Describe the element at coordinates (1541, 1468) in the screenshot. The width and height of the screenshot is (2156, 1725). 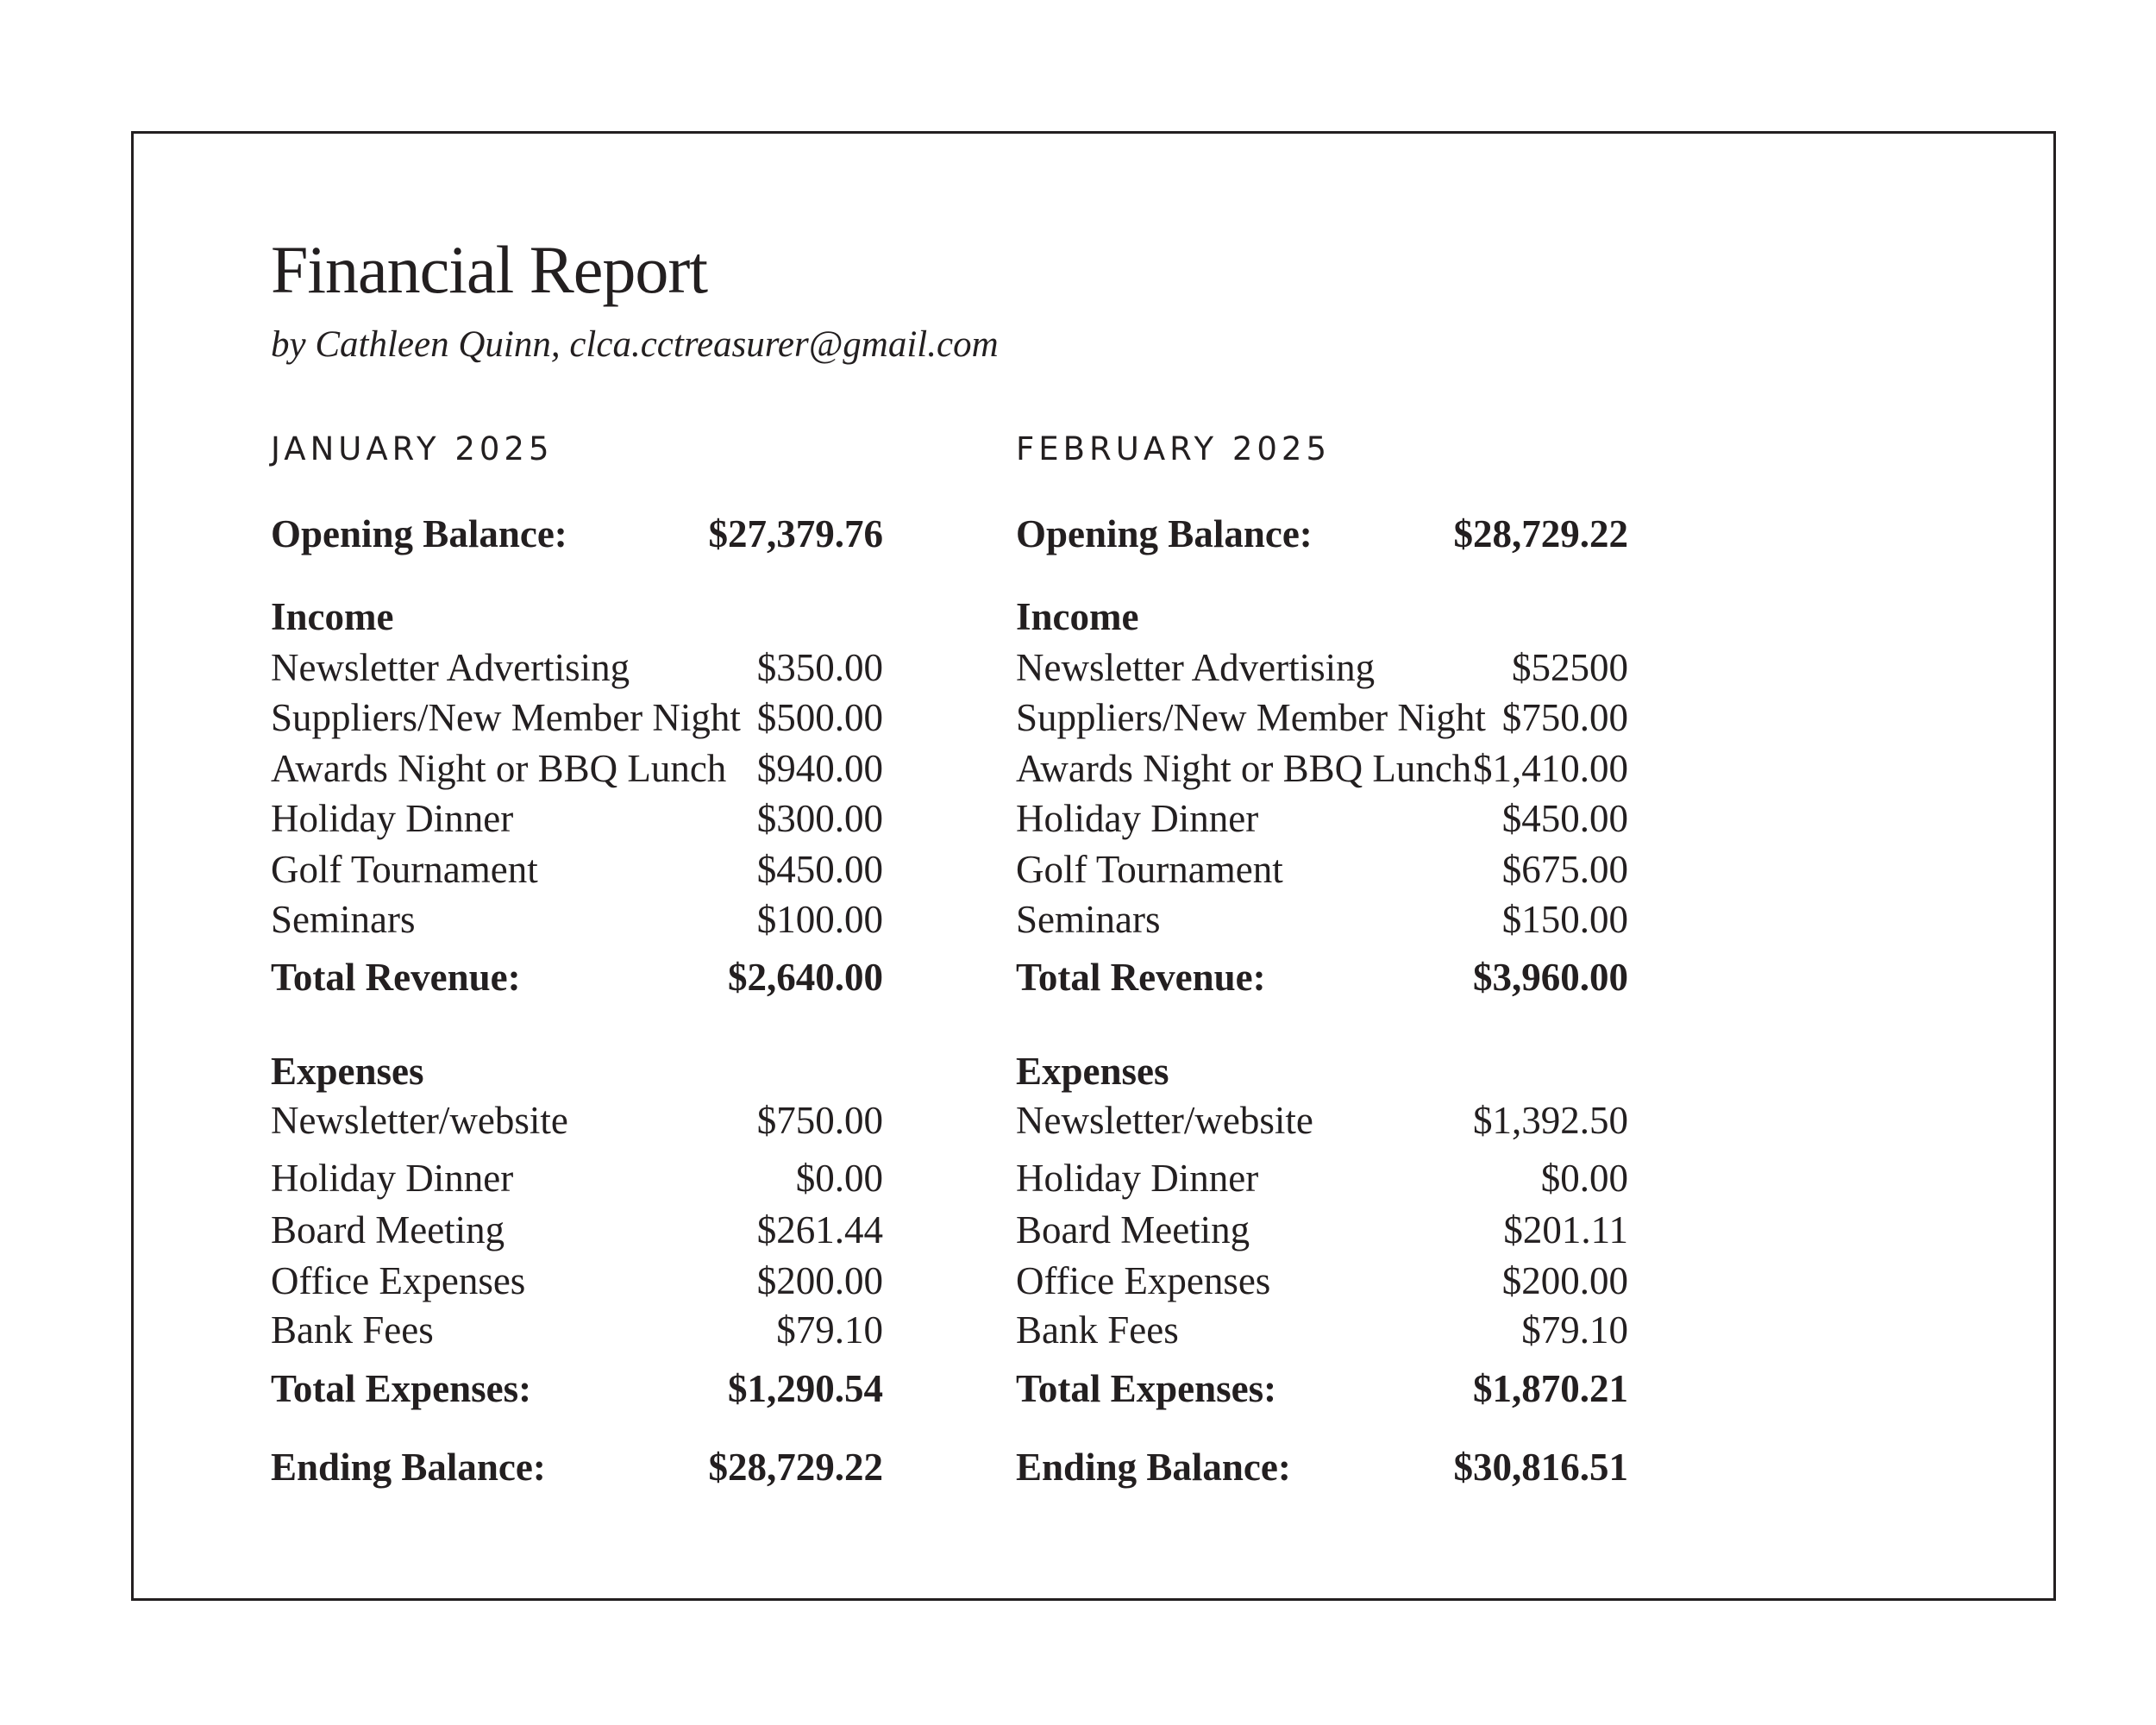
I see `ending-balance-value: $30,816.51` at that location.